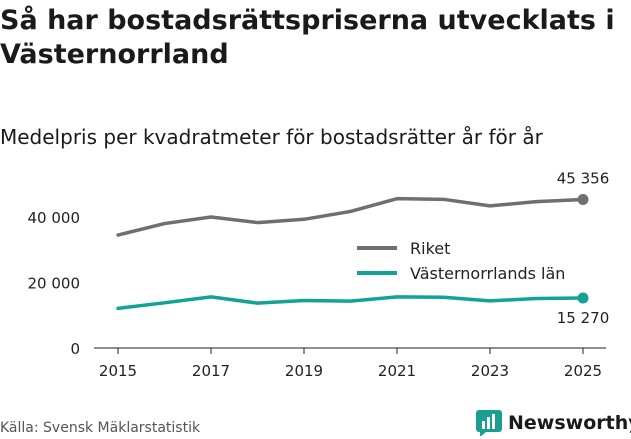 The width and height of the screenshot is (631, 439). I want to click on y-tick-label: 0, so click(75, 349).